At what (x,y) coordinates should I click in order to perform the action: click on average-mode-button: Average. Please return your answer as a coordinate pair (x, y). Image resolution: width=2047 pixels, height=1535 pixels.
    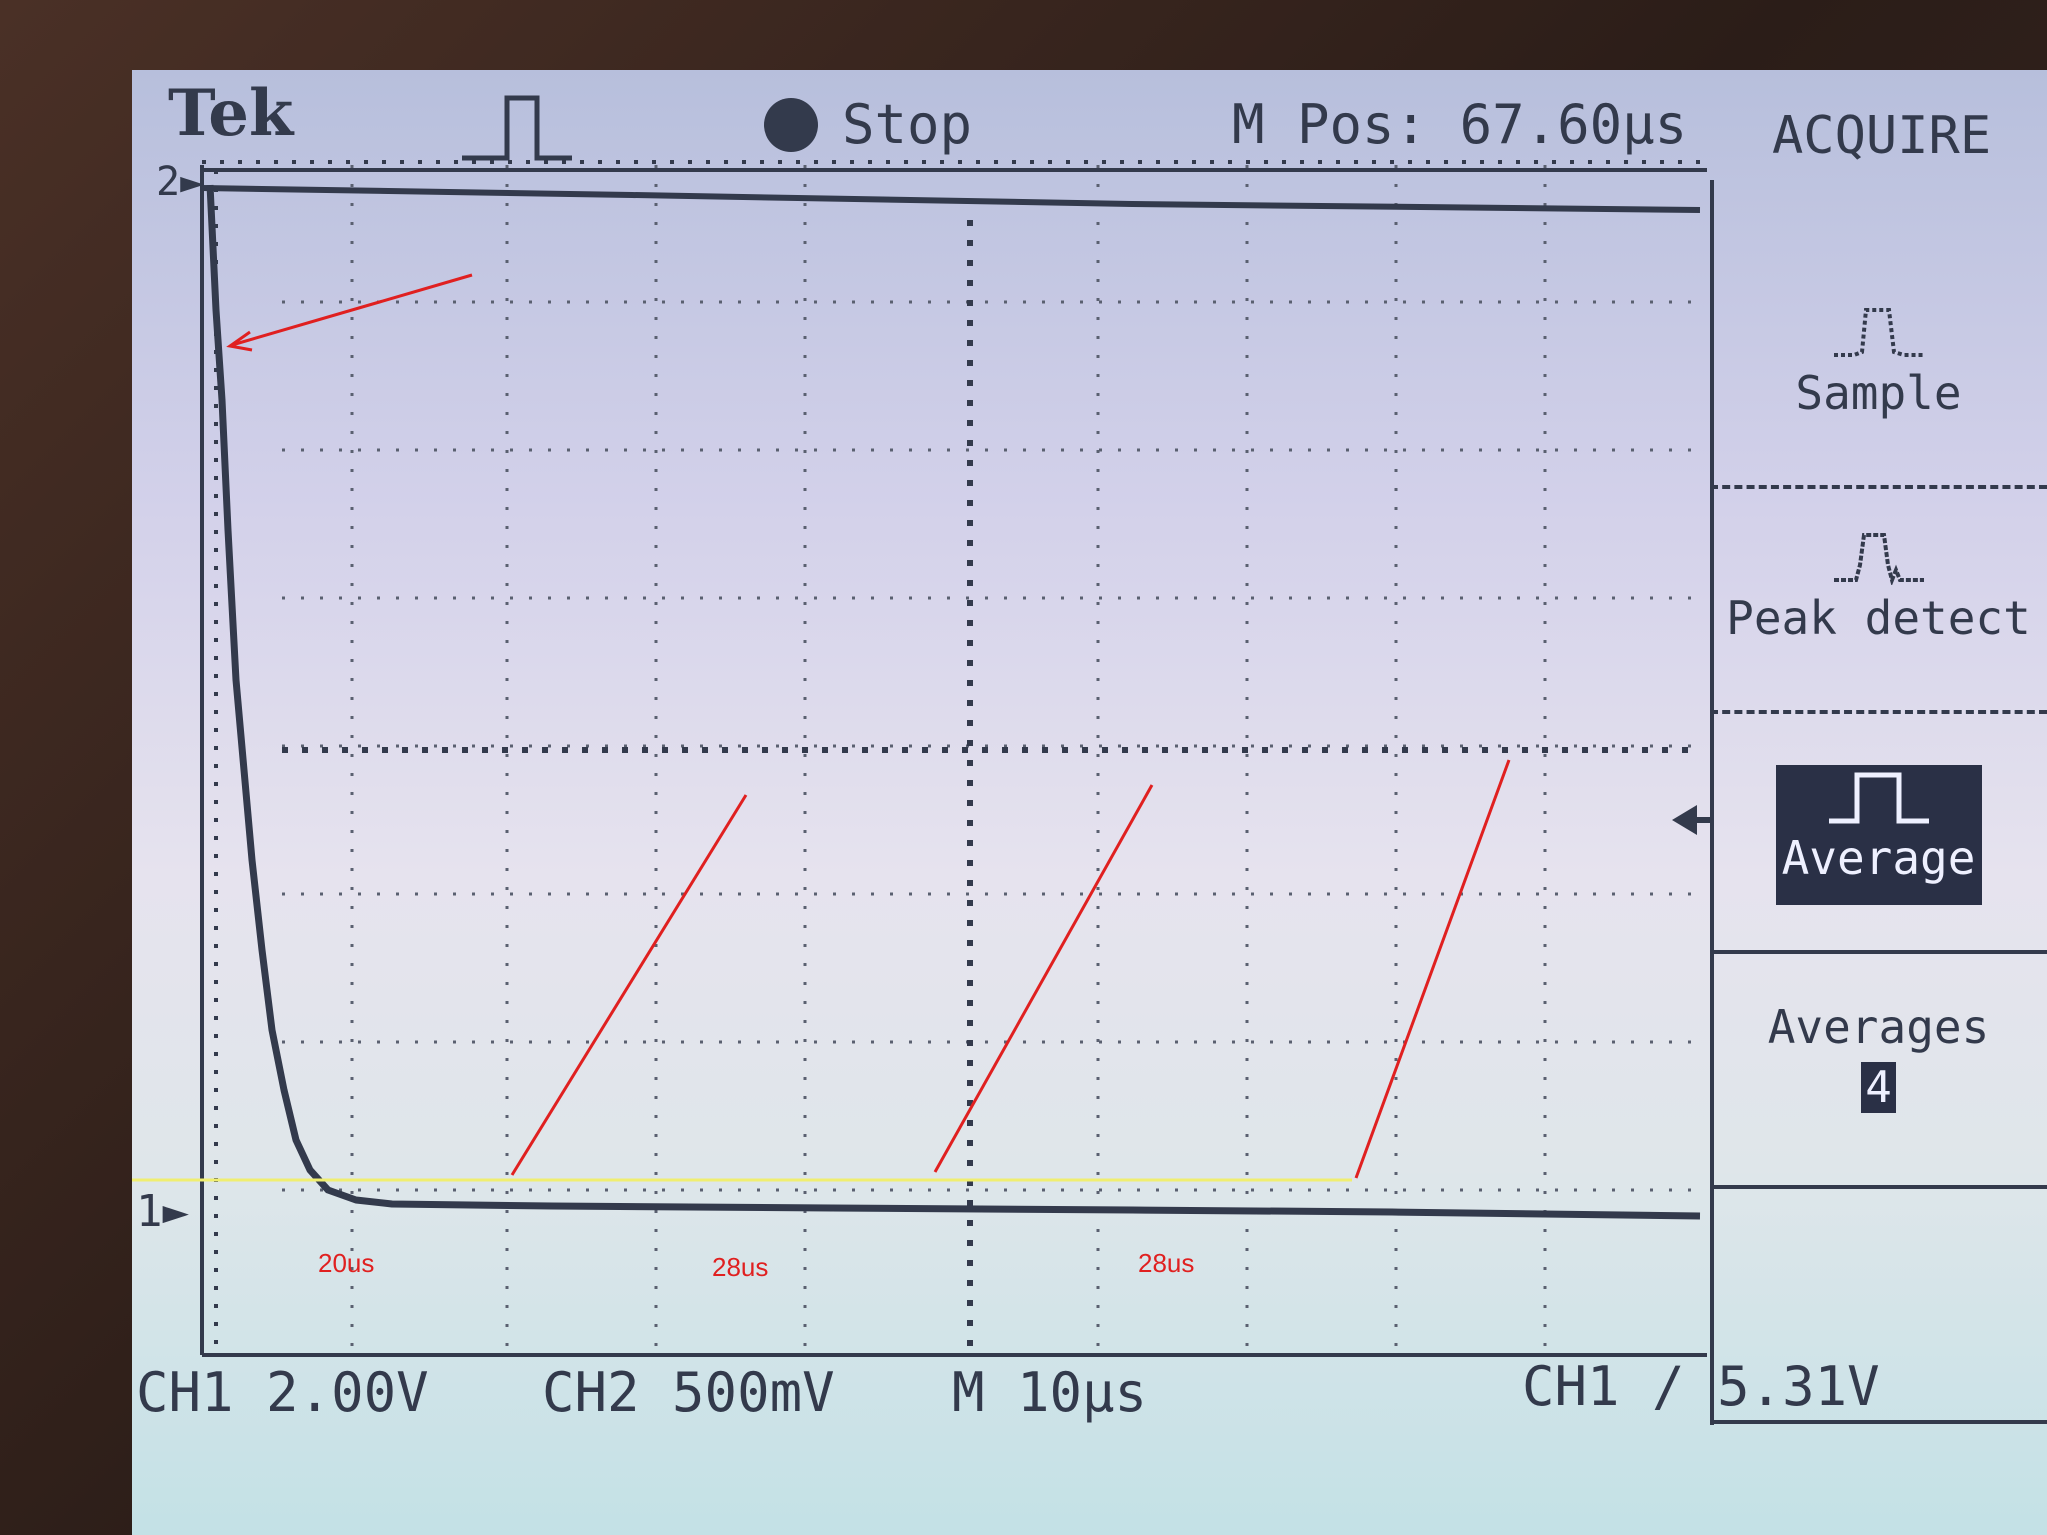
    Looking at the image, I should click on (1878, 835).